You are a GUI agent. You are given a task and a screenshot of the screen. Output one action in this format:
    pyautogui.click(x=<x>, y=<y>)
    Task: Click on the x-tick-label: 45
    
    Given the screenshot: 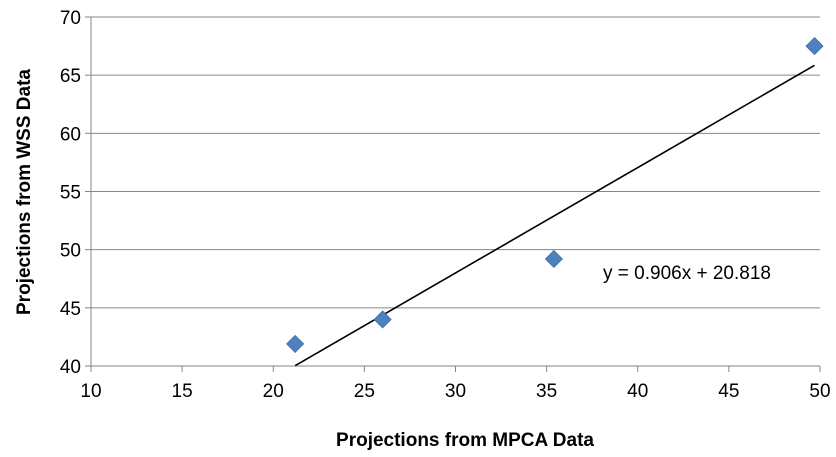 What is the action you would take?
    pyautogui.click(x=728, y=391)
    